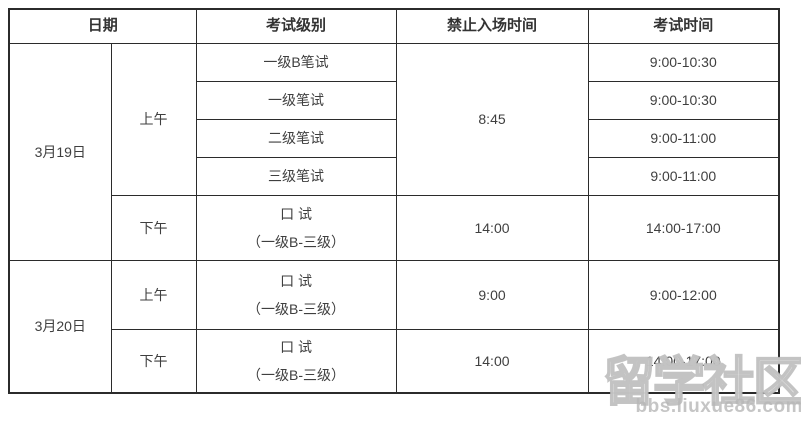 The width and height of the screenshot is (801, 422). I want to click on cell-level: 二级笔试, so click(296, 138).